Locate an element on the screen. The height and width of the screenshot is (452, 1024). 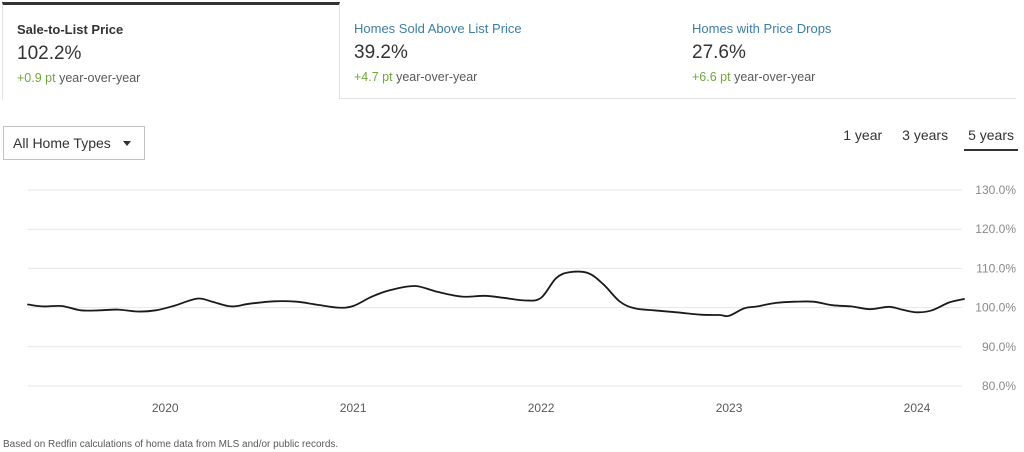
tab-title: Sale-to-List Price is located at coordinates (70, 29).